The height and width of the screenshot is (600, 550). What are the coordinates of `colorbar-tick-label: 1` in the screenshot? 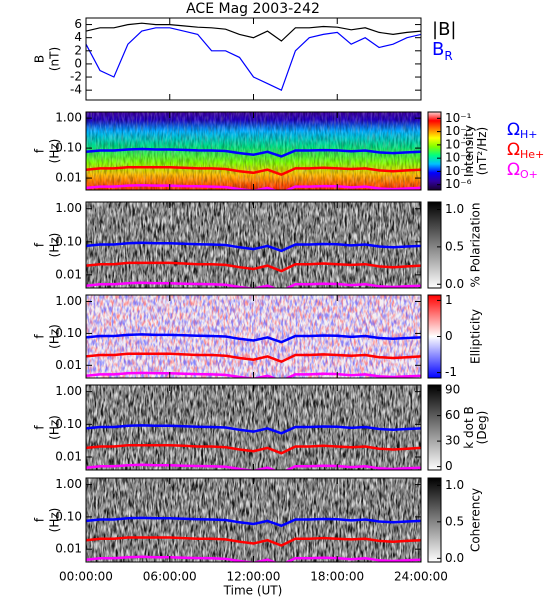 It's located at (449, 300).